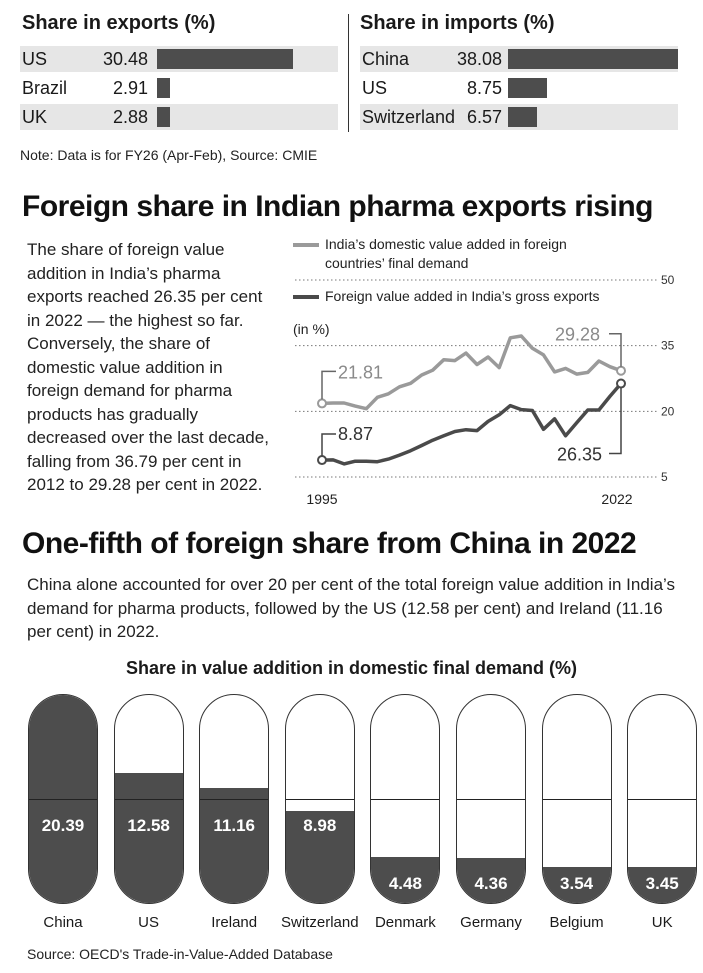 This screenshot has width=703, height=973. Describe the element at coordinates (396, 263) in the screenshot. I see `legend-label-cont: countries’ final demand` at that location.